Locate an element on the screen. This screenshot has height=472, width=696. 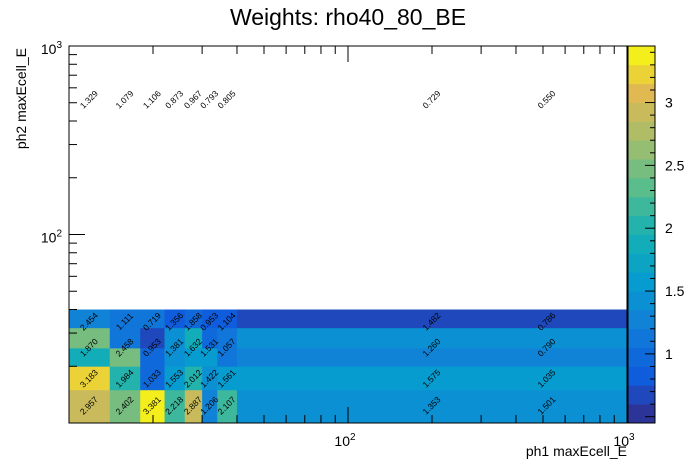
colorbar-frame is located at coordinates (641, 234).